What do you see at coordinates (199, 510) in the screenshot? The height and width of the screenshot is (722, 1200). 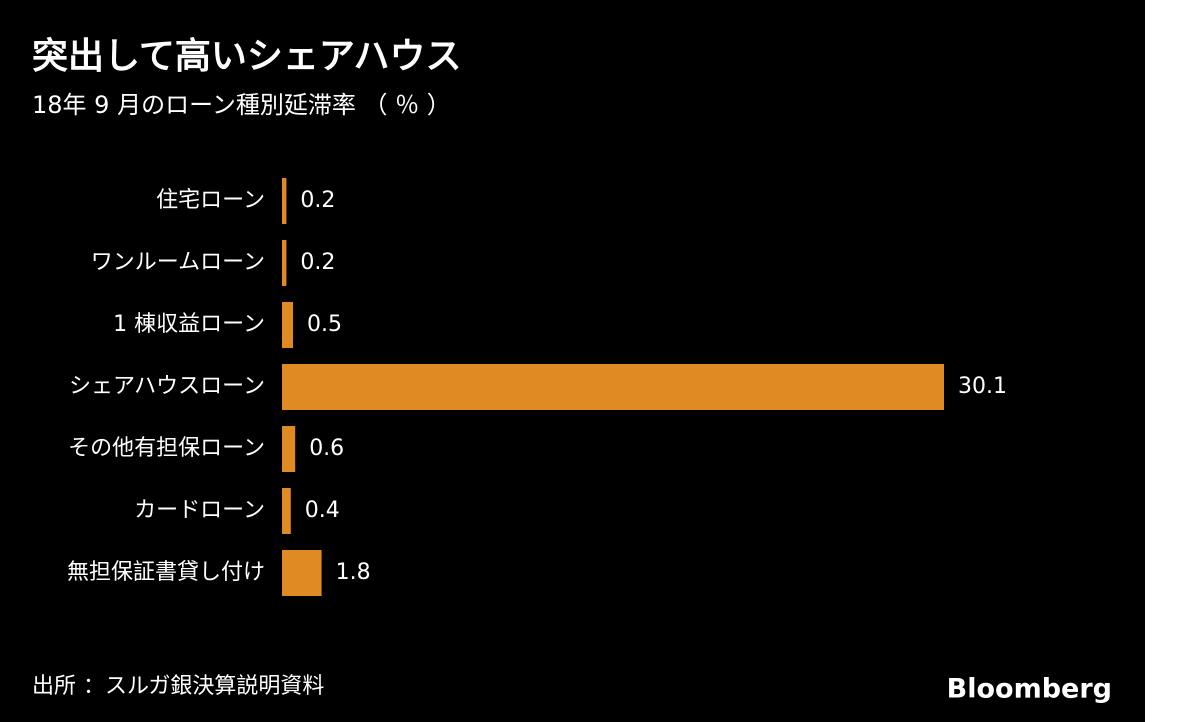 I see `category-label: カードローン` at bounding box center [199, 510].